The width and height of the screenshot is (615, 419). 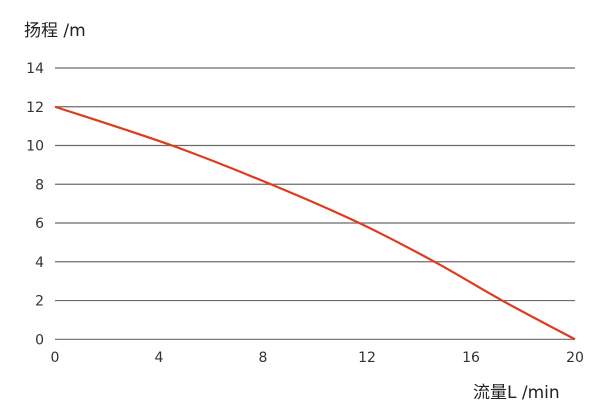 I want to click on y-tick-label: 4, so click(x=39, y=263).